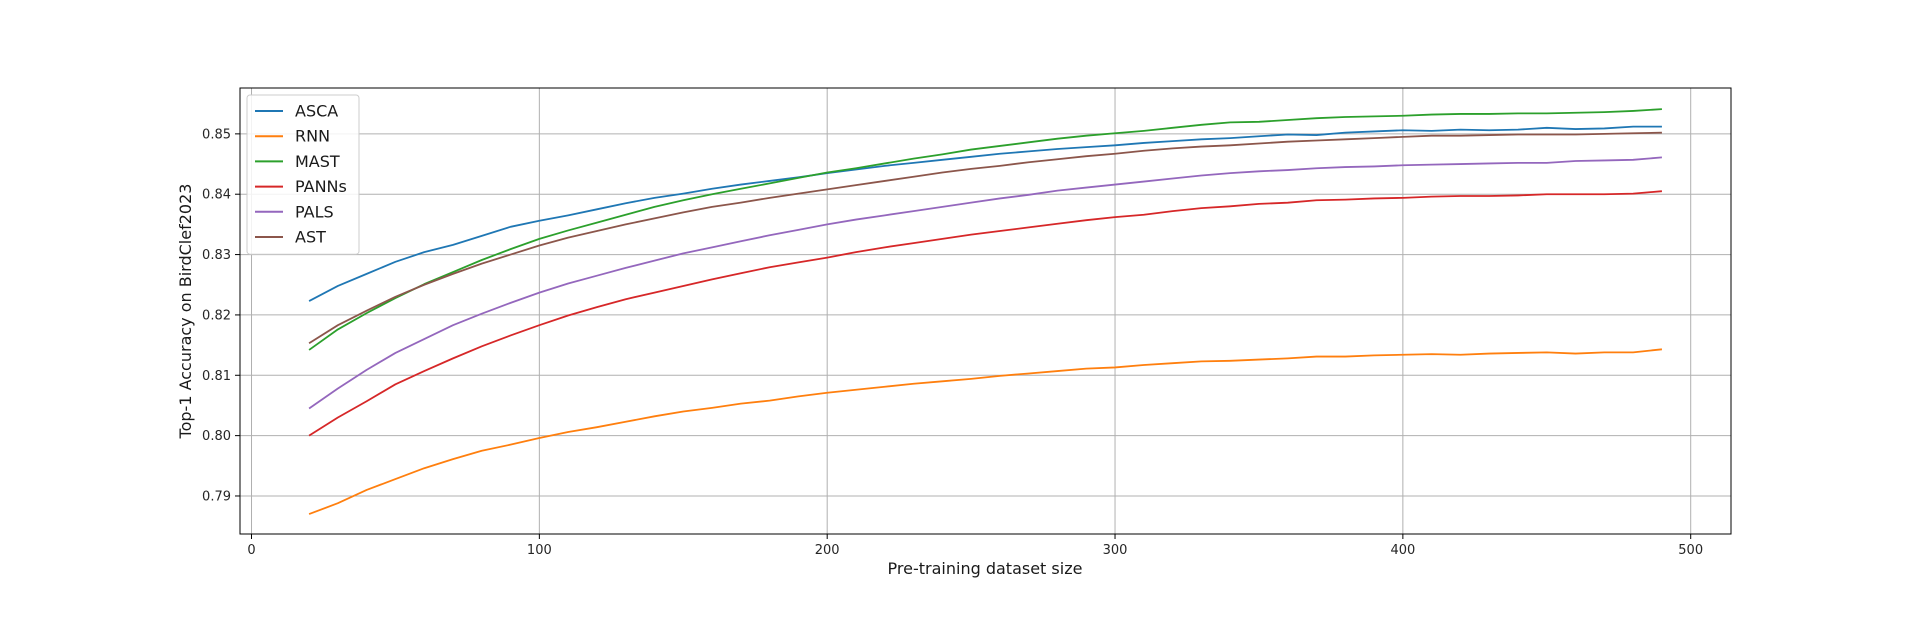 This screenshot has width=1916, height=638. I want to click on legend-box, so click(303, 174).